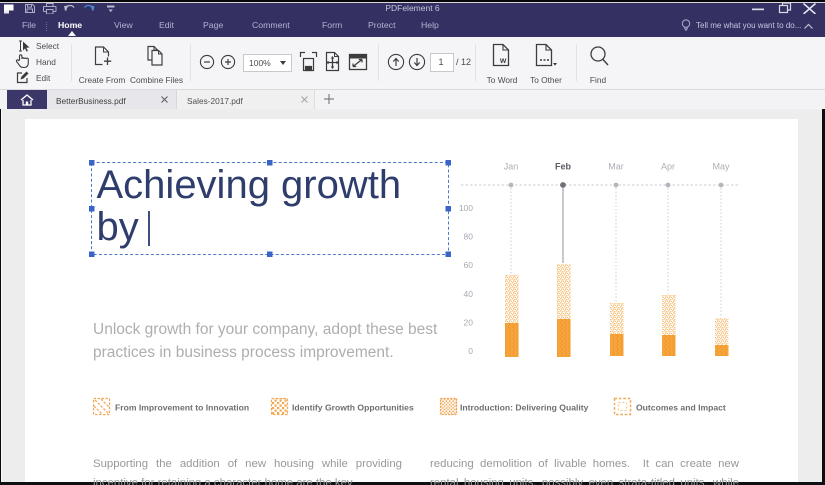 Image resolution: width=825 pixels, height=485 pixels. I want to click on svg-text: 20, so click(469, 322).